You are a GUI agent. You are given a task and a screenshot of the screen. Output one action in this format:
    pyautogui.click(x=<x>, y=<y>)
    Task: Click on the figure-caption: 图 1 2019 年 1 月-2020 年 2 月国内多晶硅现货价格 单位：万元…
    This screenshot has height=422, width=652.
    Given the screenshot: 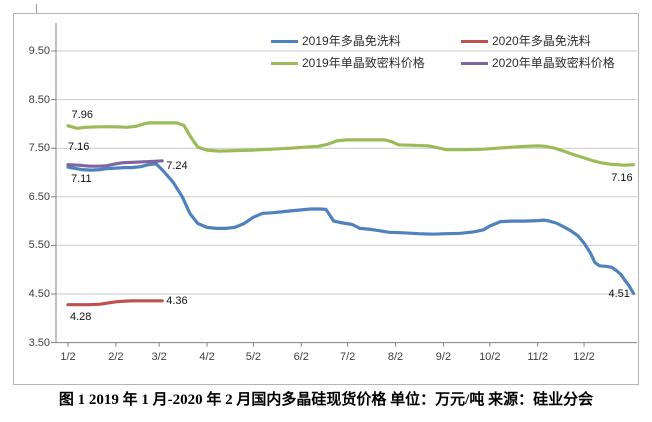 What is the action you would take?
    pyautogui.click(x=326, y=400)
    